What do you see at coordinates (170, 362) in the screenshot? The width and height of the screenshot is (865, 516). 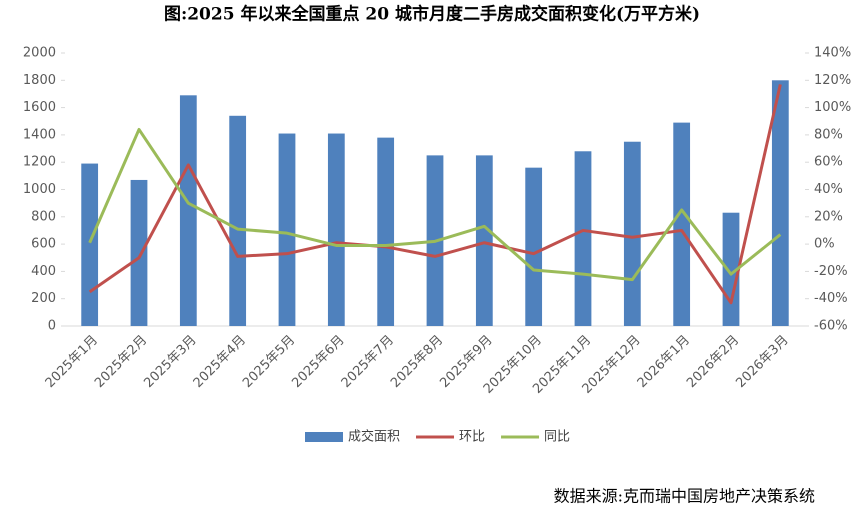 I see `x-tick-label: 2025年3月` at bounding box center [170, 362].